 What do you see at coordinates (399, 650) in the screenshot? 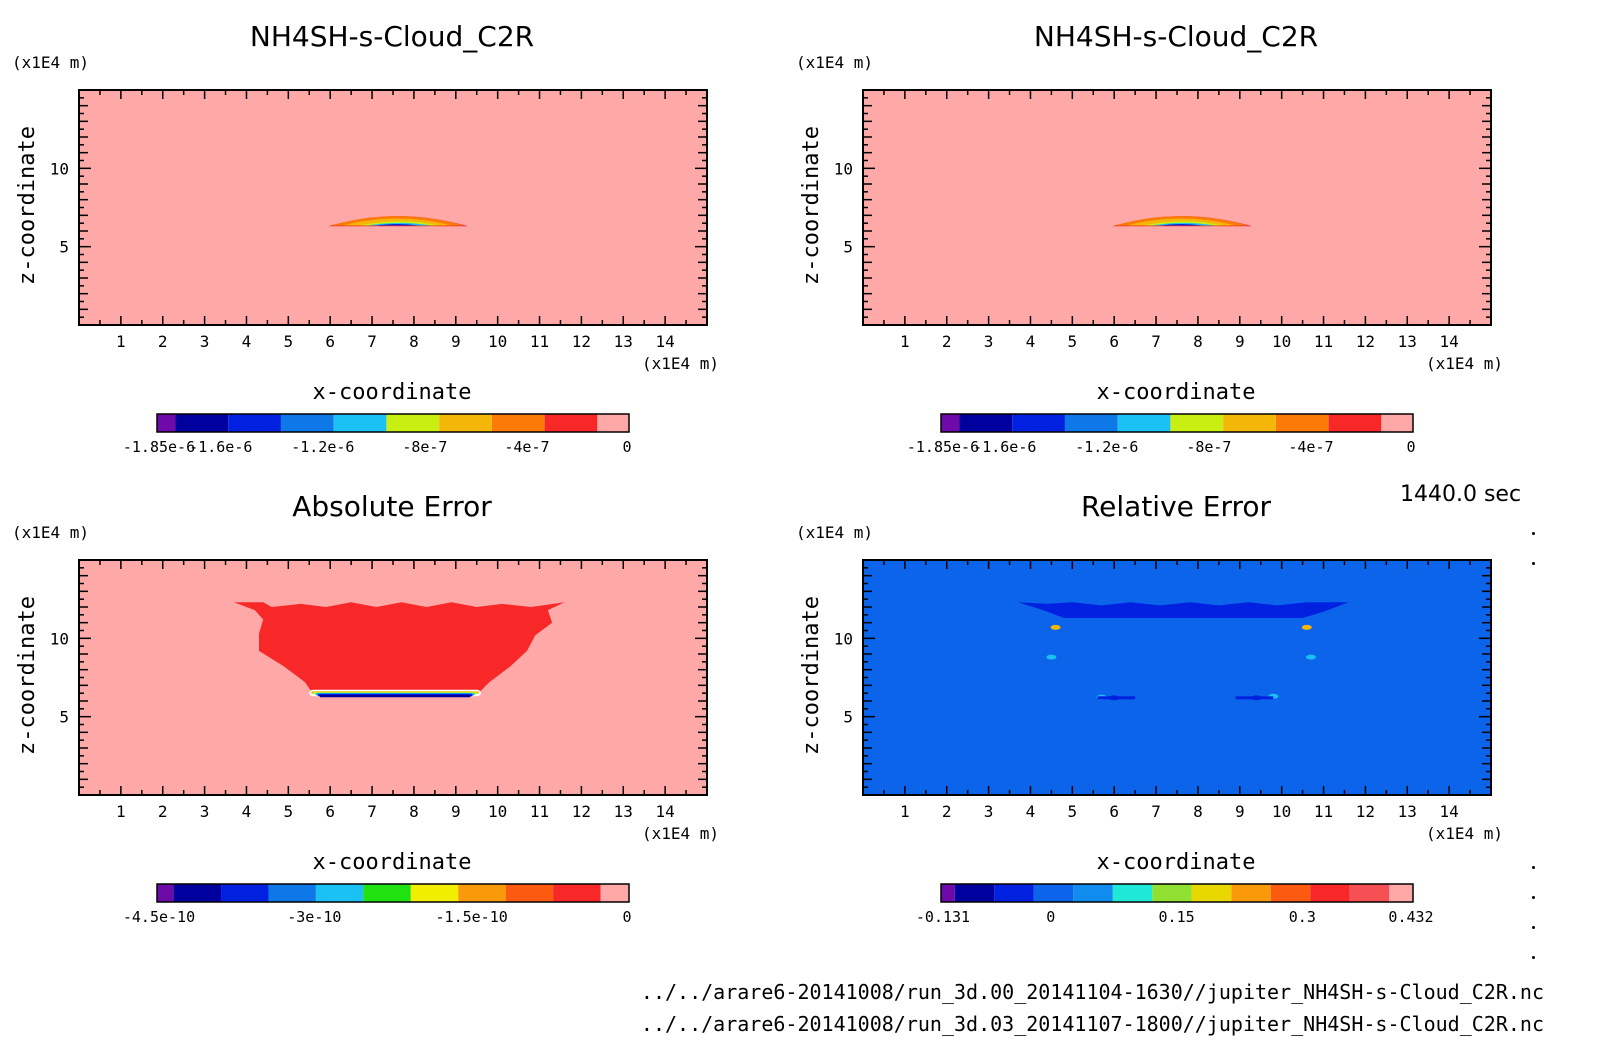
I see `error-feature` at bounding box center [399, 650].